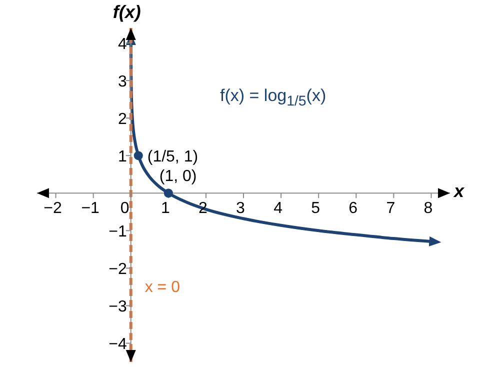 The height and width of the screenshot is (367, 487). Describe the element at coordinates (117, 307) in the screenshot. I see `y-tick-label: −3` at that location.